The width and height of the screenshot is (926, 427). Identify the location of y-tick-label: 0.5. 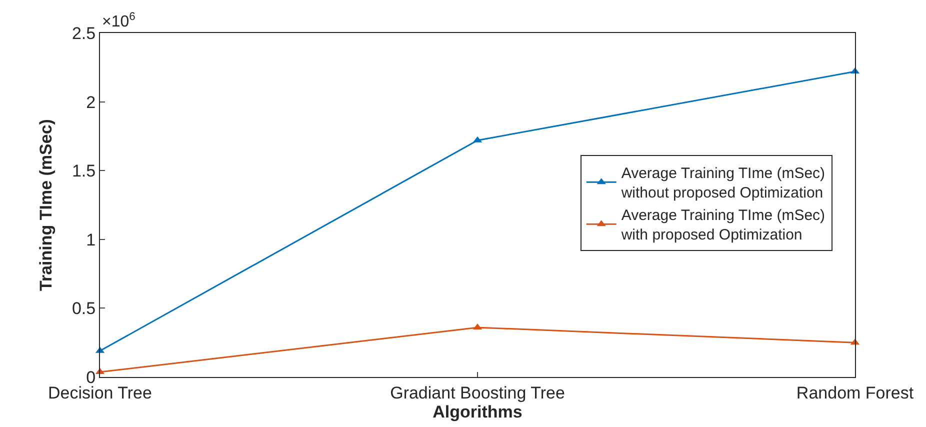
(84, 308).